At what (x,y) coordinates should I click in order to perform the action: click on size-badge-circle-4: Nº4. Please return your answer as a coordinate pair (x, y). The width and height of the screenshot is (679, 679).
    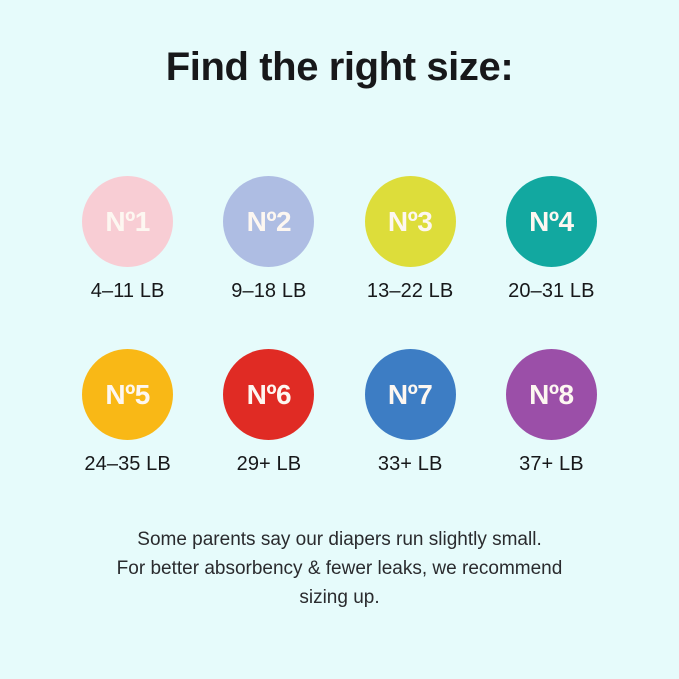
    Looking at the image, I should click on (551, 221).